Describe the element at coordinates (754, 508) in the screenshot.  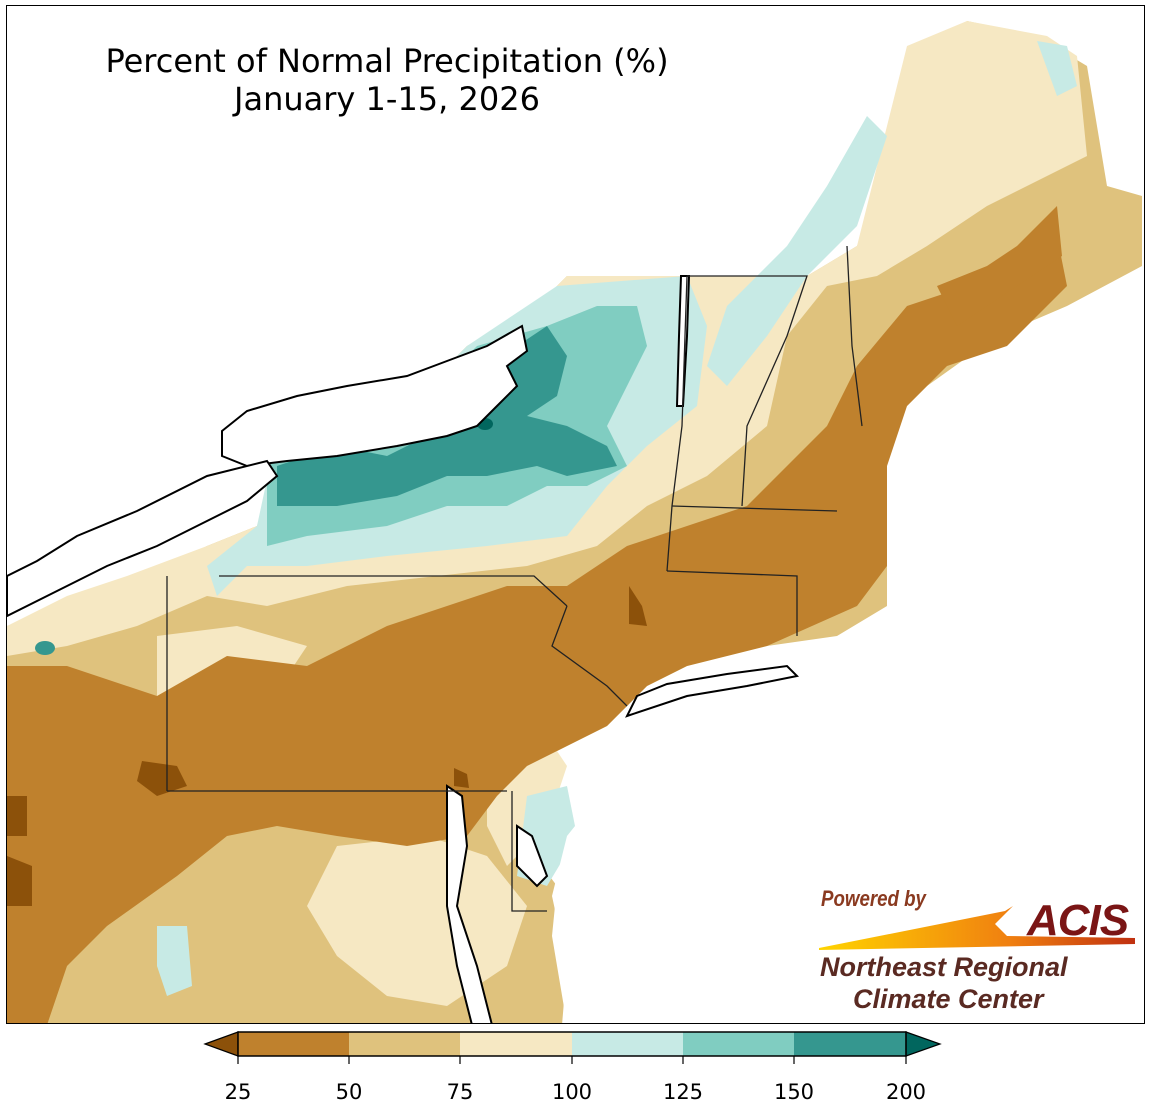
I see `ma-border` at that location.